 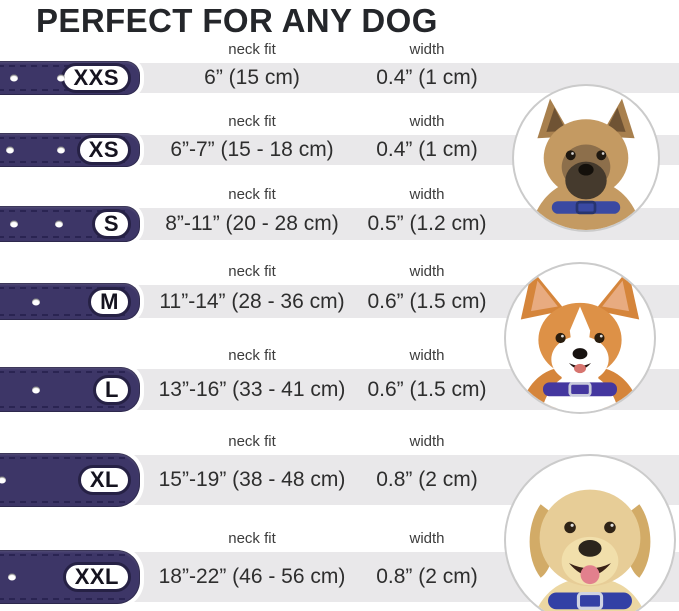 What do you see at coordinates (252, 77) in the screenshot?
I see `neck-fit-value: 6” (15 cm)` at bounding box center [252, 77].